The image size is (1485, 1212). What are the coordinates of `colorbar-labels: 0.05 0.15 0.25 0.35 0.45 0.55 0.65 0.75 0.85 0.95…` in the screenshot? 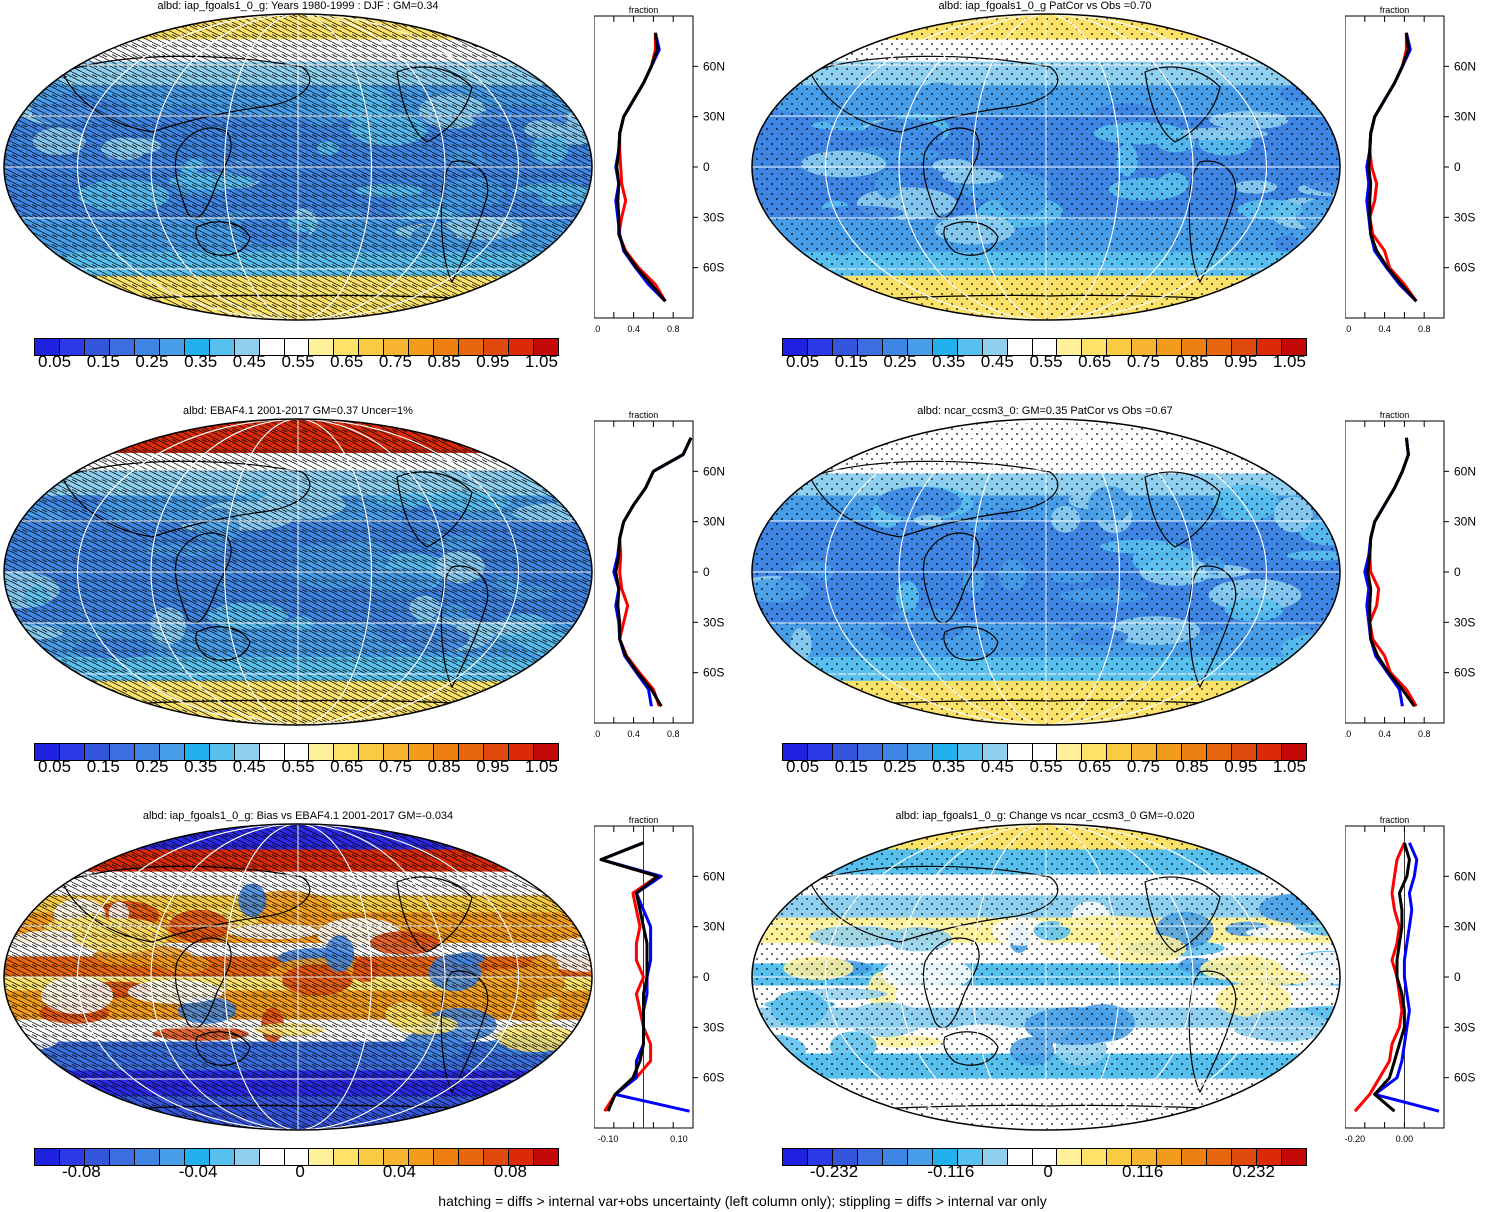 It's located at (1046, 767).